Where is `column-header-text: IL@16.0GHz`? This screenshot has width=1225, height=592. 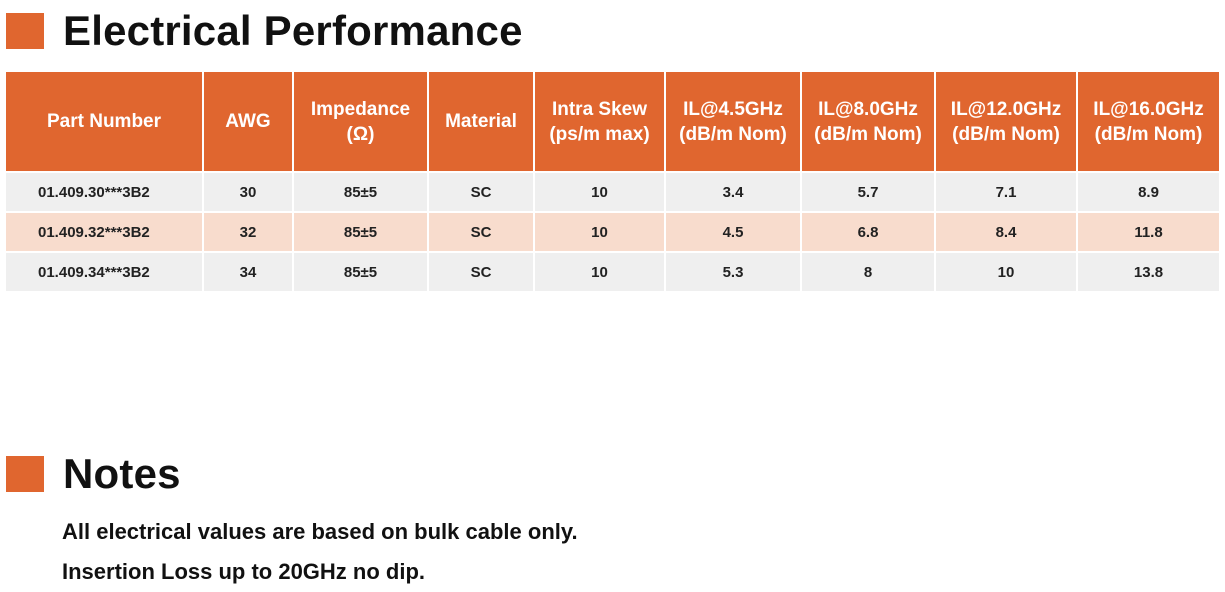
column-header-text: IL@16.0GHz is located at coordinates (1148, 109).